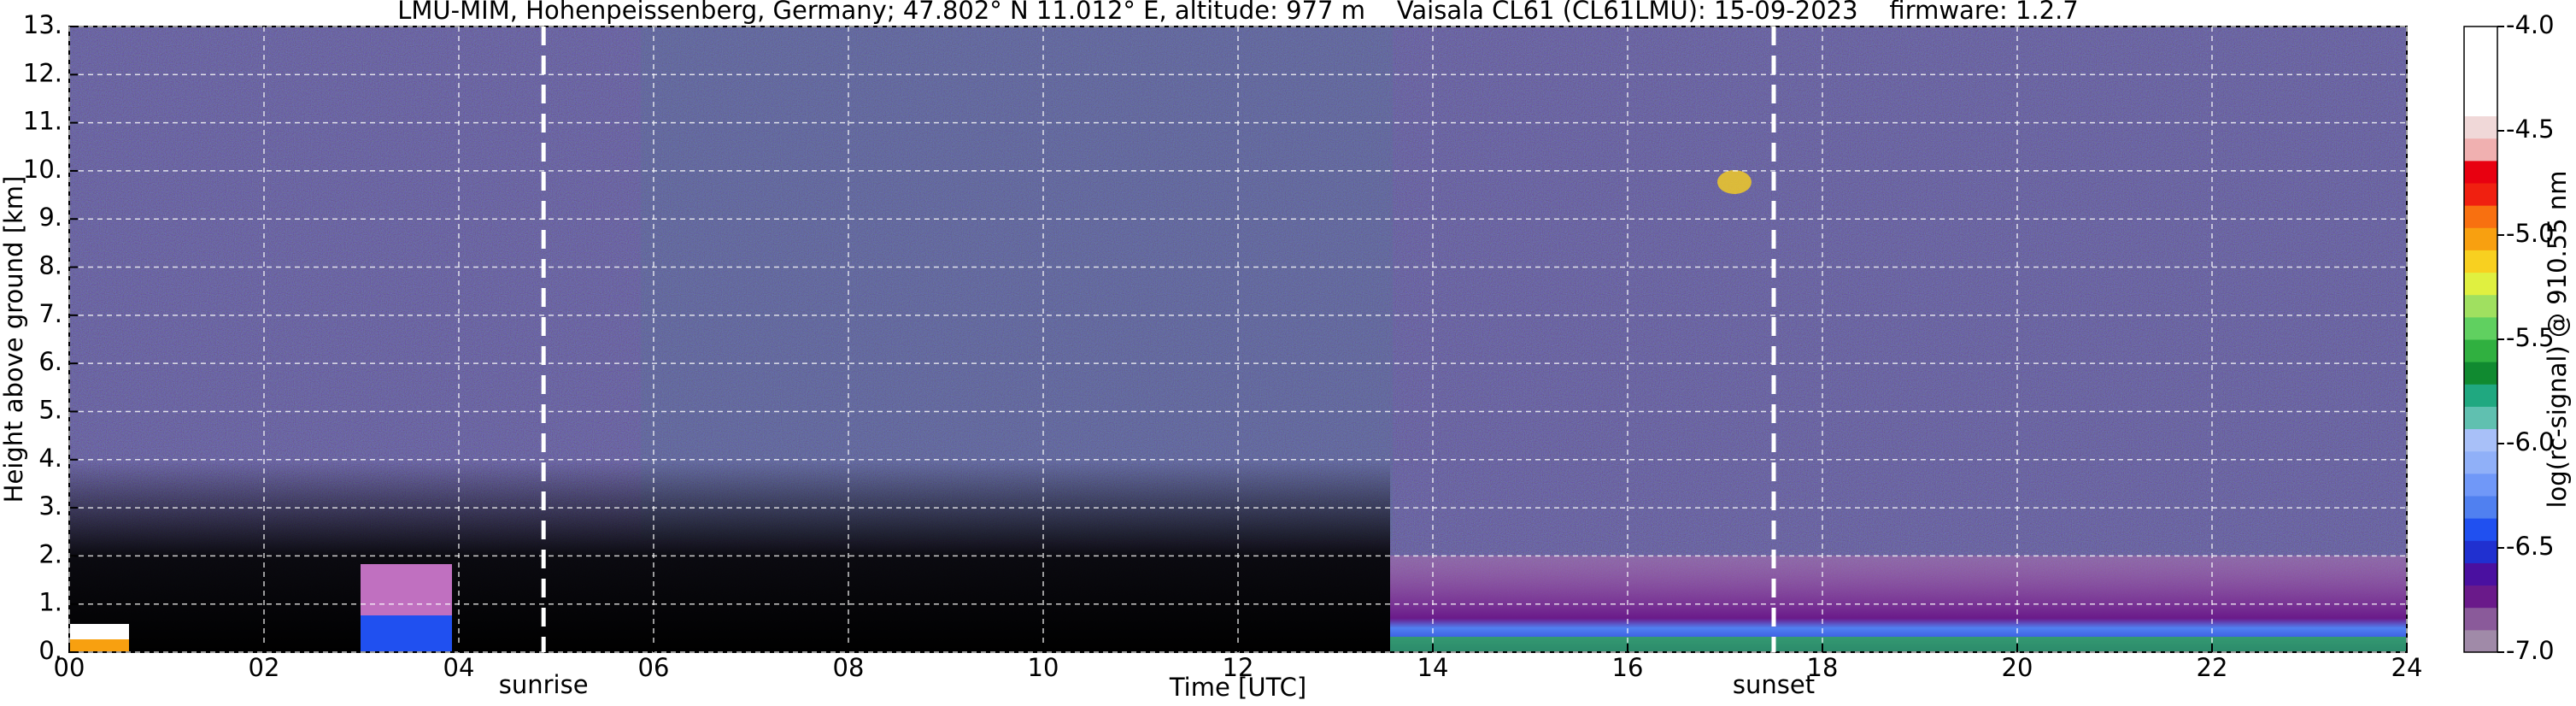 The height and width of the screenshot is (706, 2576). What do you see at coordinates (50, 506) in the screenshot?
I see `y-tick-label: 3.` at bounding box center [50, 506].